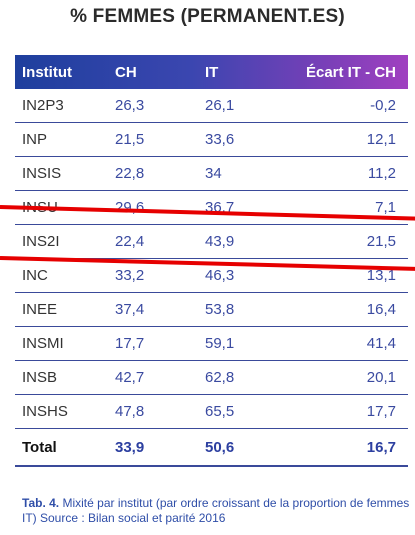 This screenshot has width=415, height=535. I want to click on ch-cell: 21,5, so click(130, 139).